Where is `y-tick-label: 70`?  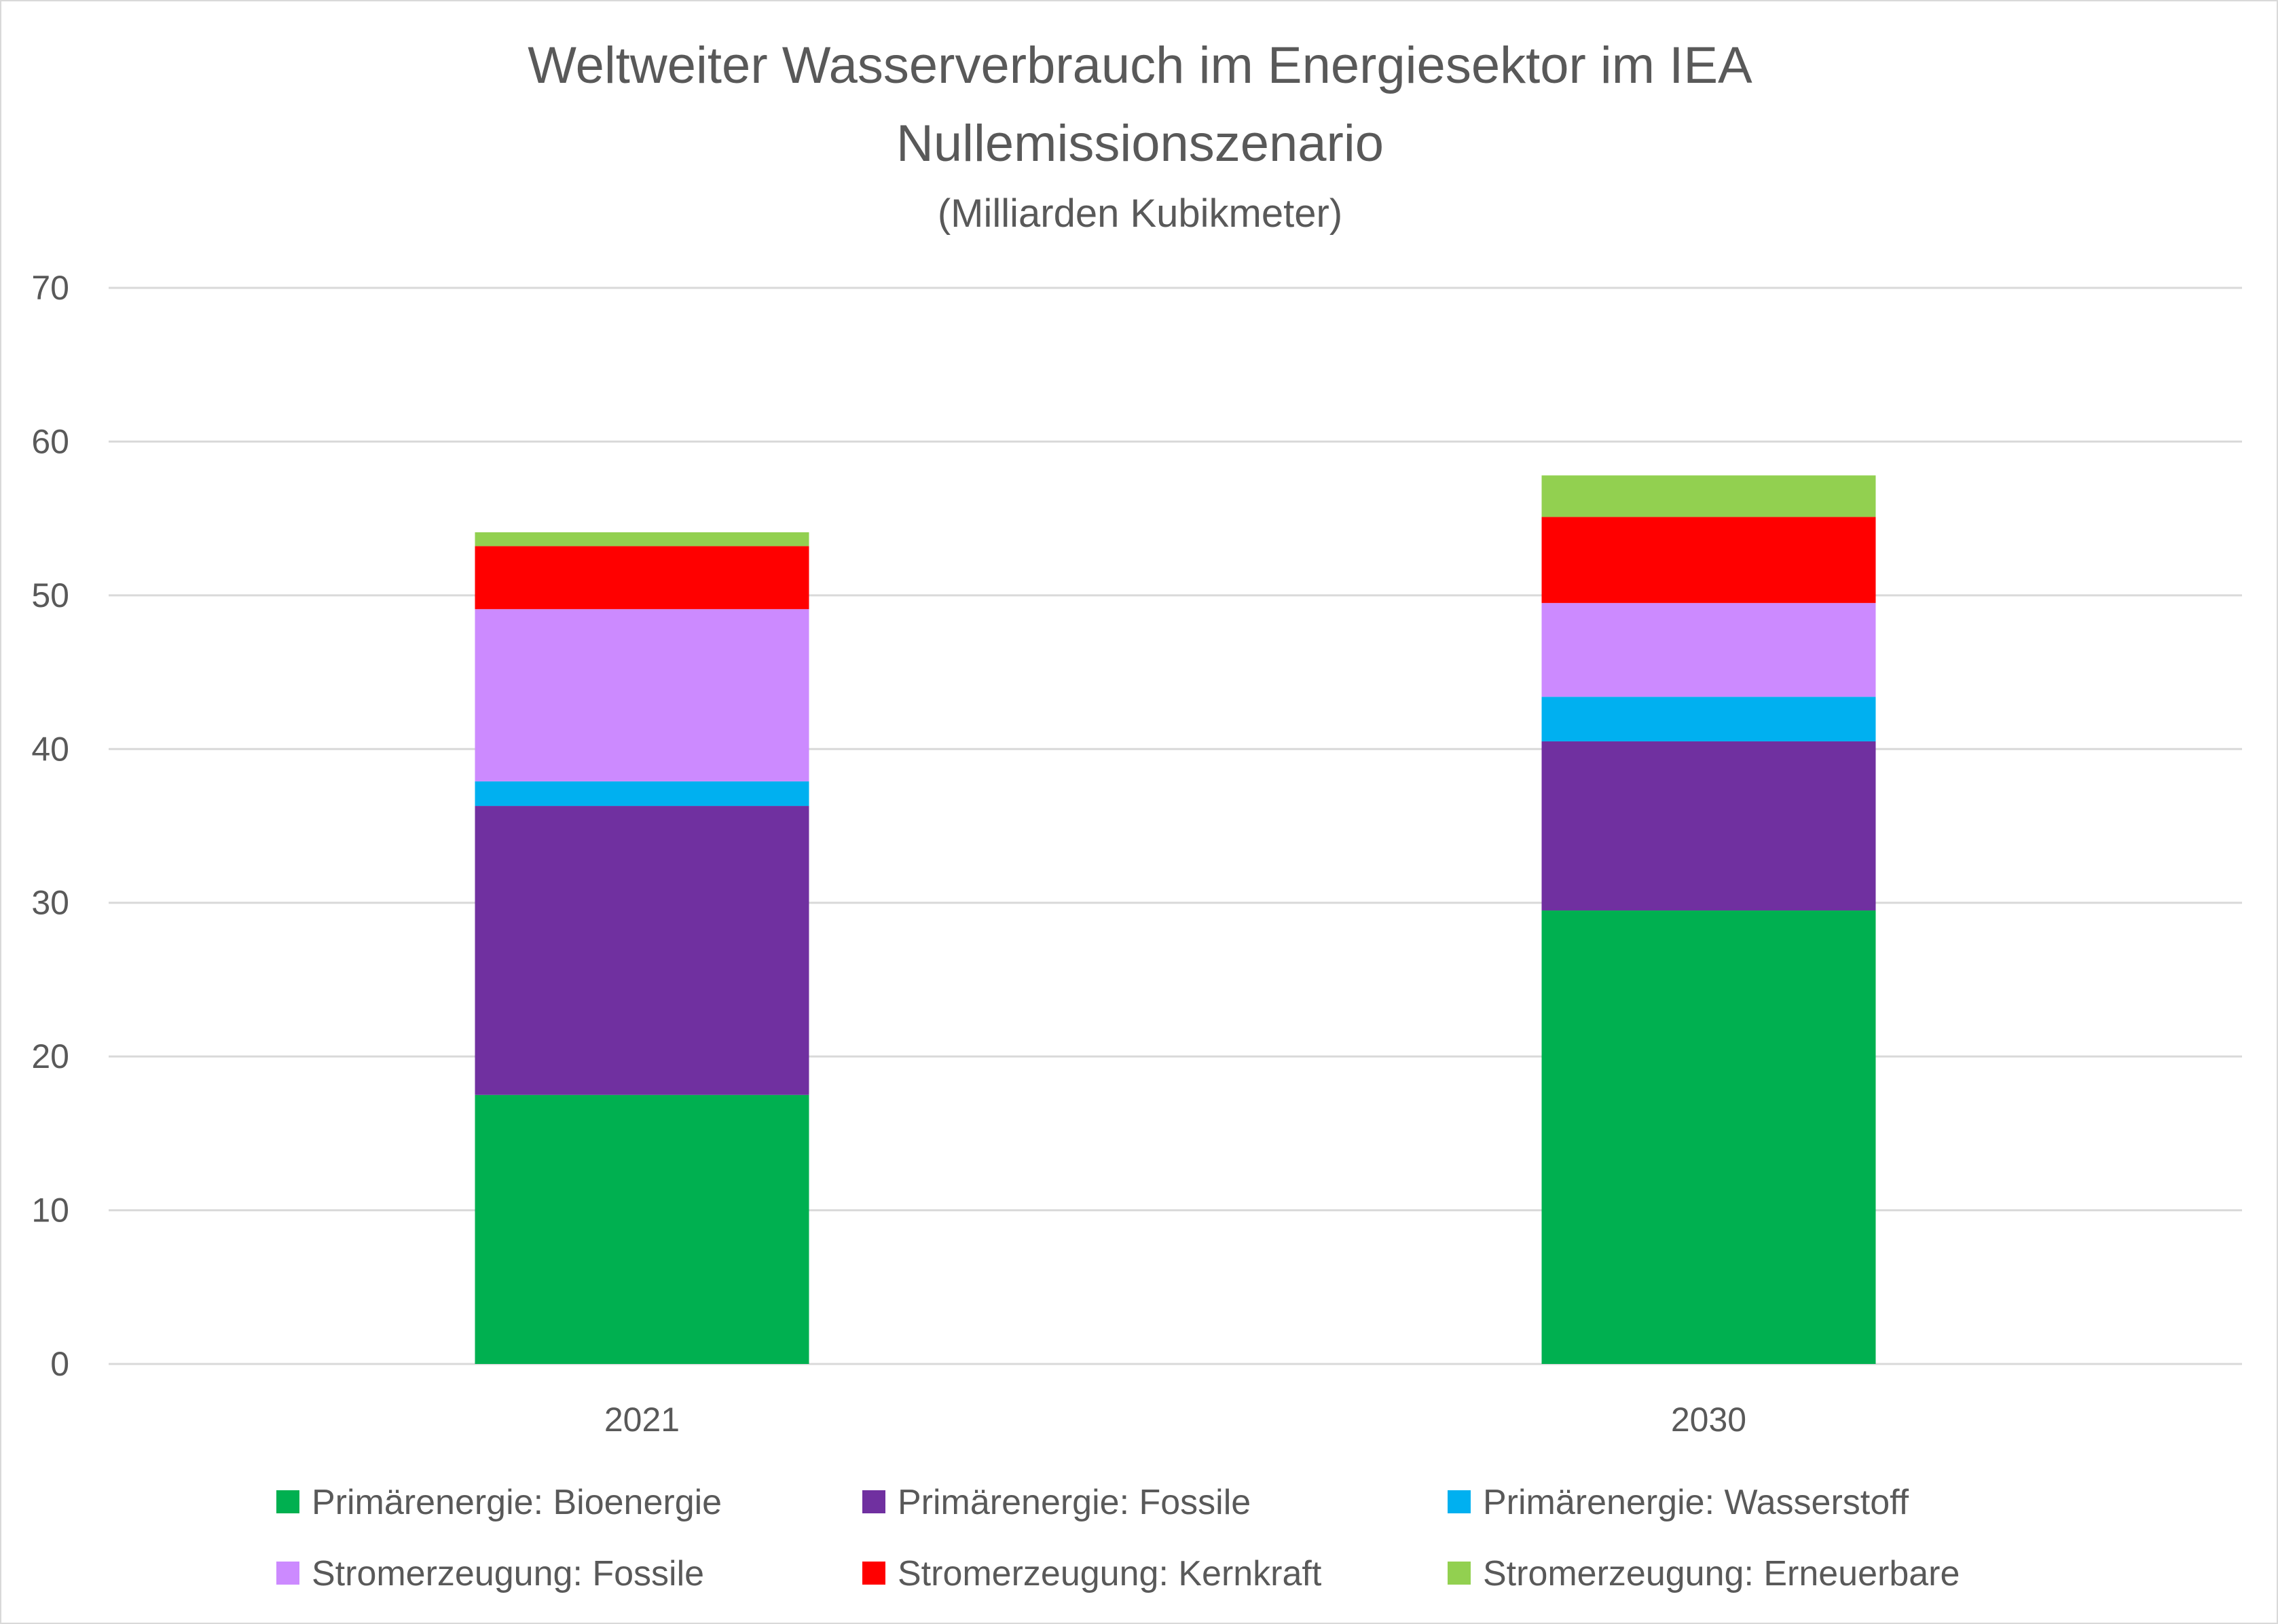
y-tick-label: 70 is located at coordinates (50, 288).